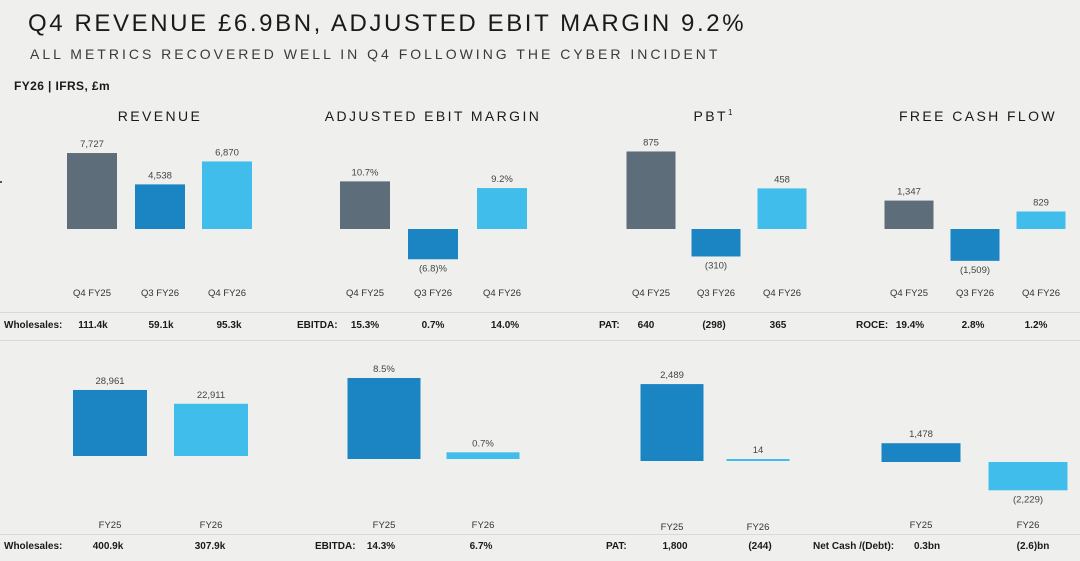 This screenshot has width=1080, height=561. I want to click on fy-pat-value: 1,800, so click(675, 546).